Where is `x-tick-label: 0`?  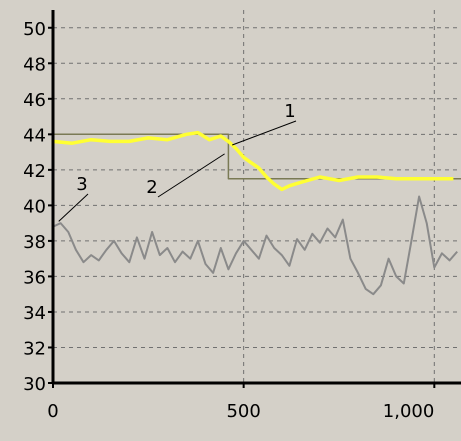 x-tick-label: 0 is located at coordinates (52, 411).